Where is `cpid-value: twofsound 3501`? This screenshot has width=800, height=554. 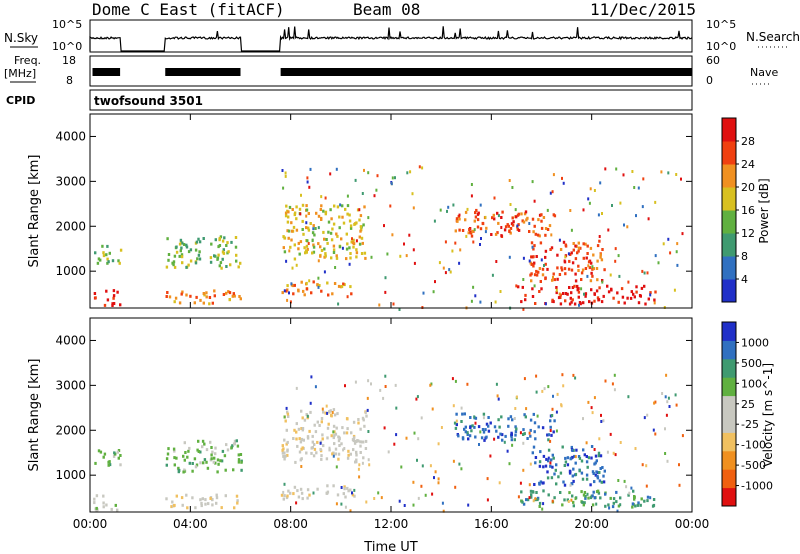 cpid-value: twofsound 3501 is located at coordinates (148, 101).